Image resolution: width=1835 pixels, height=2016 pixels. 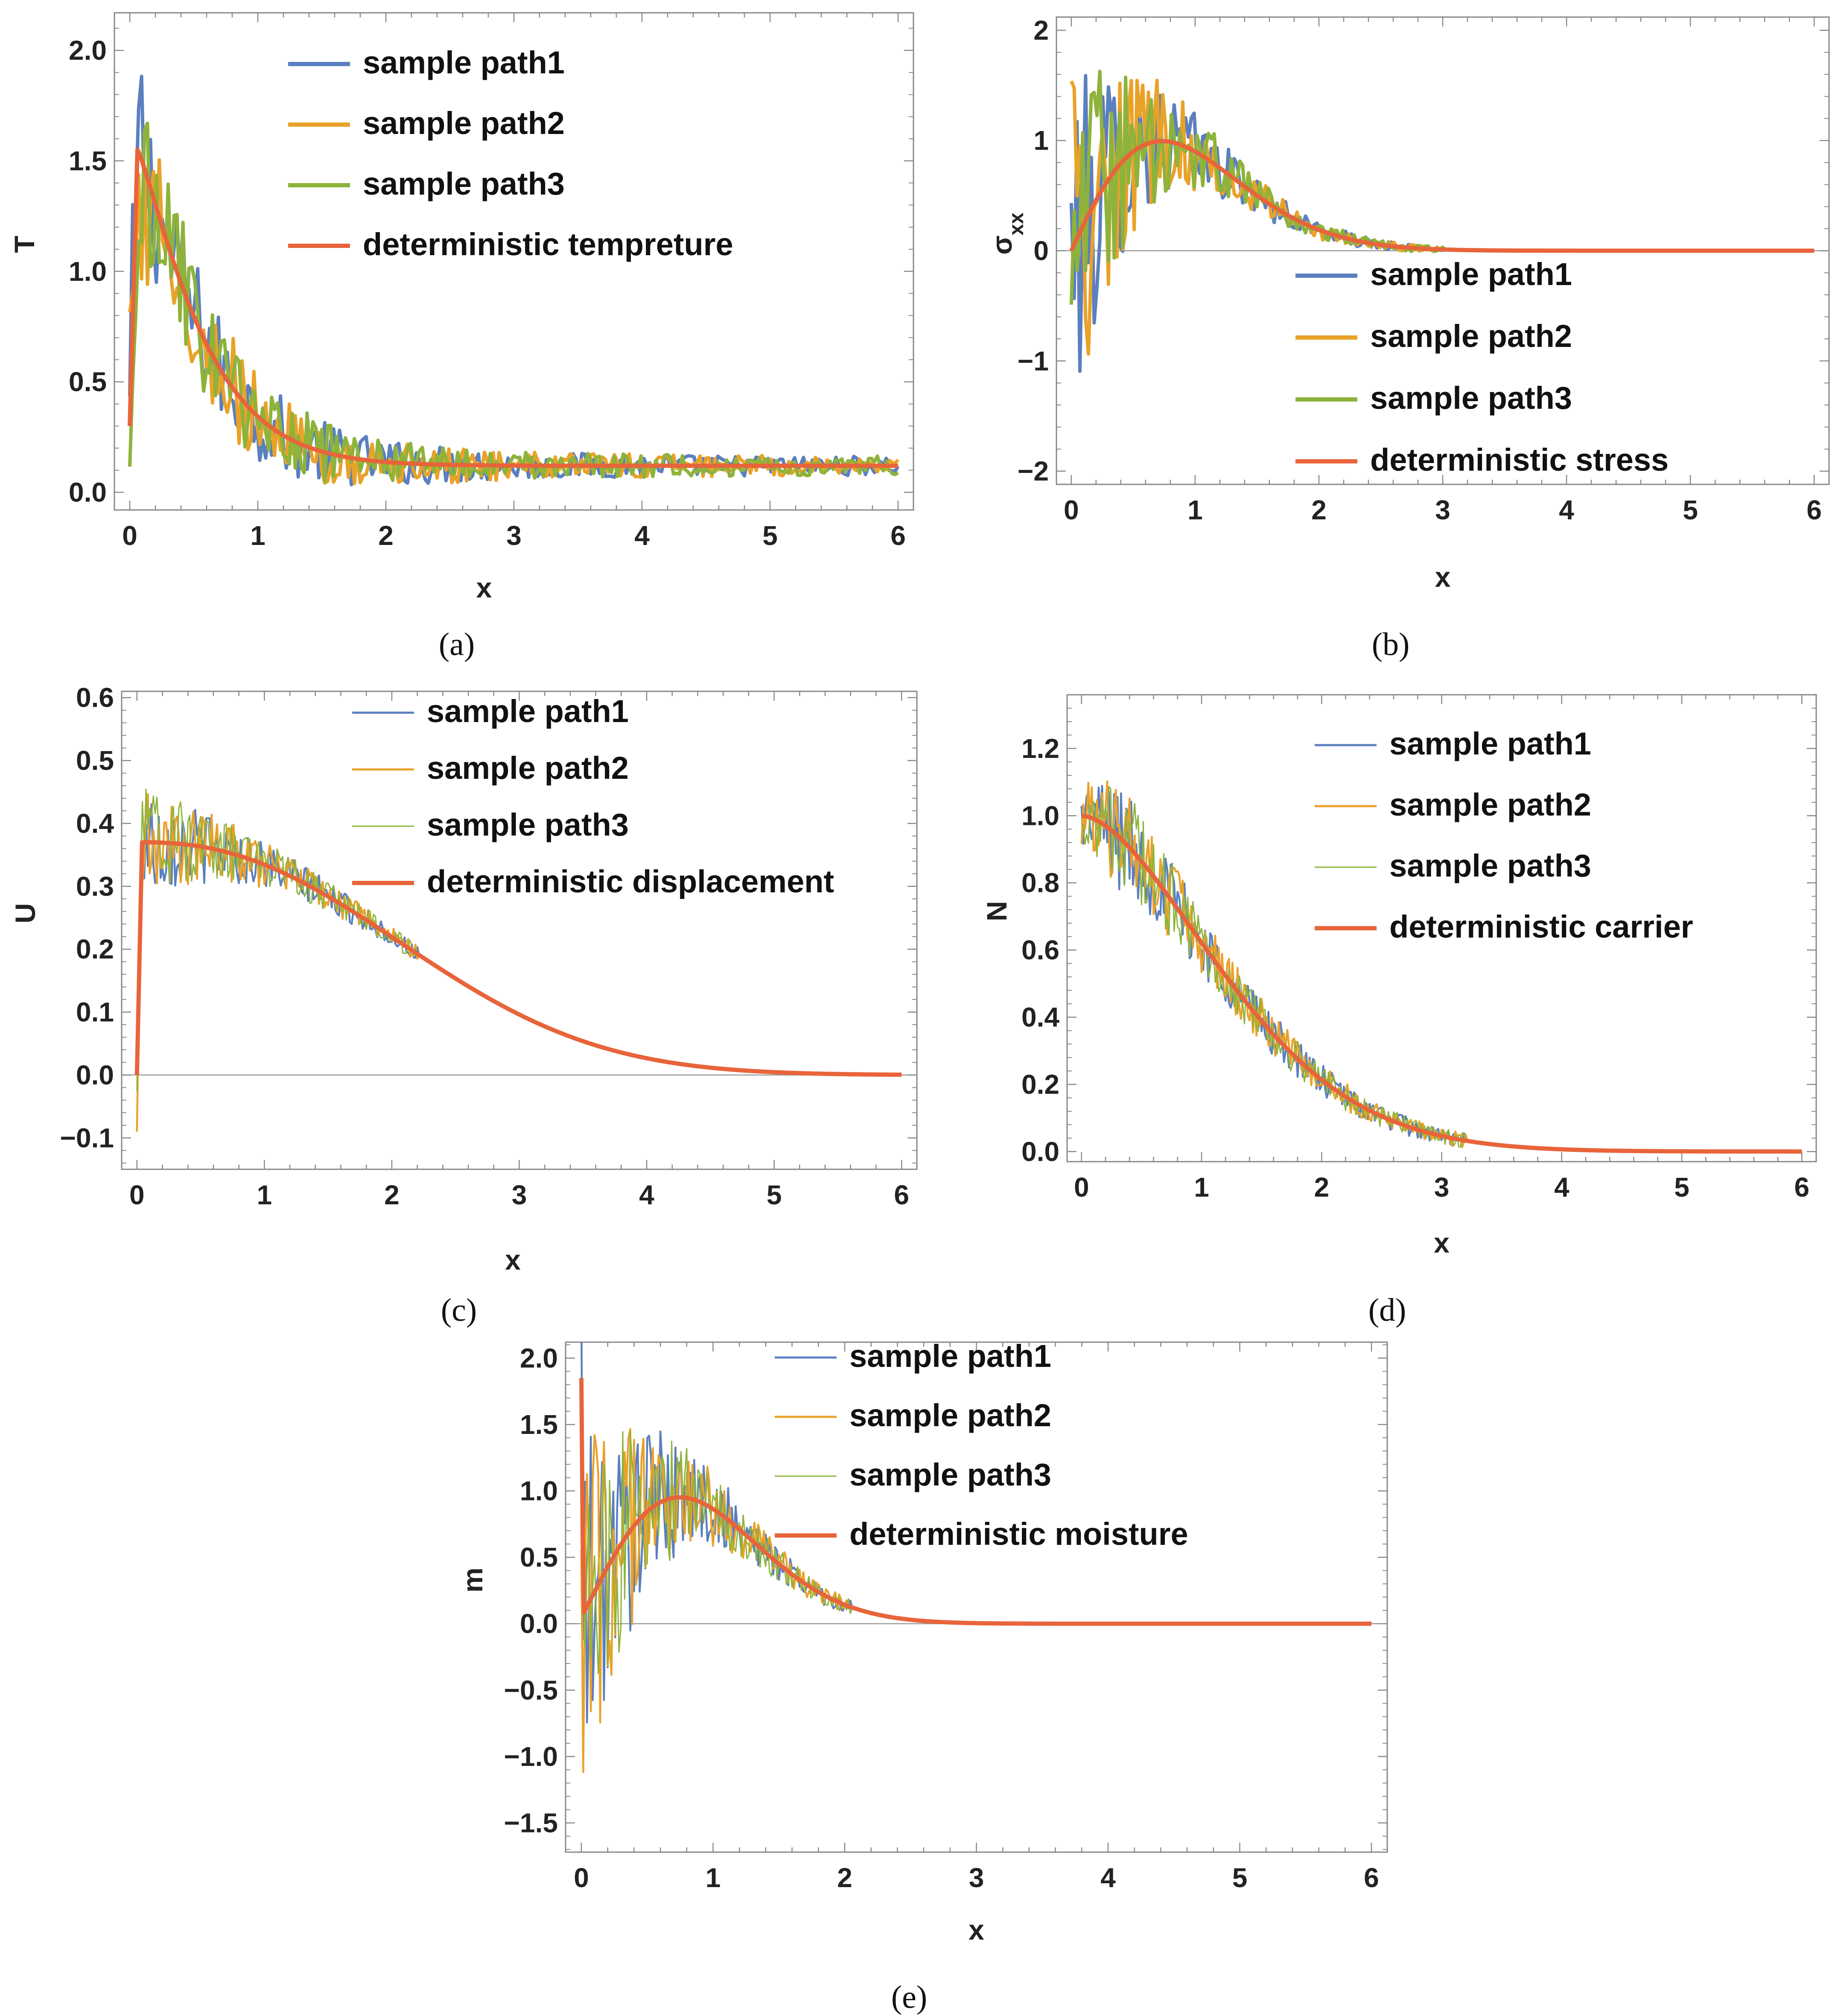 What do you see at coordinates (457, 644) in the screenshot?
I see `panel-label: (a)` at bounding box center [457, 644].